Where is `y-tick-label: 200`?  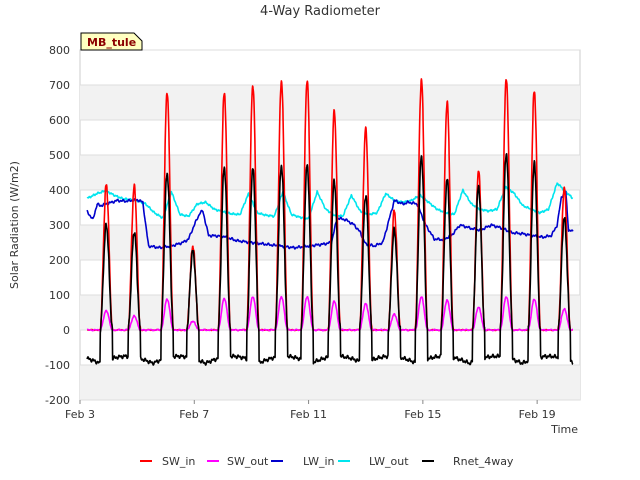
y-tick-label: 200 is located at coordinates (59, 260).